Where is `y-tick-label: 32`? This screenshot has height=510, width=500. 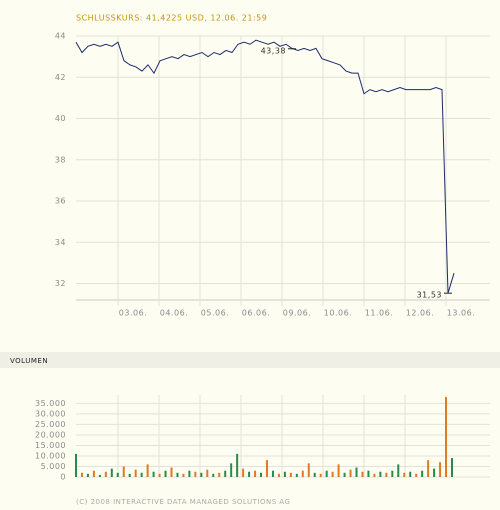
y-tick-label: 32 is located at coordinates (60, 283).